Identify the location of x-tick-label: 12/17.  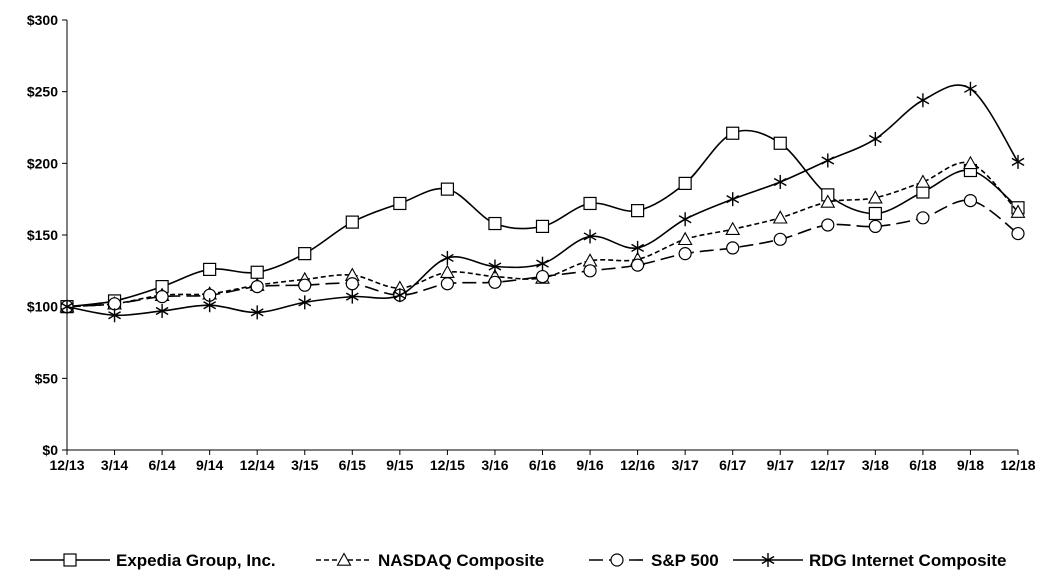
(827, 465).